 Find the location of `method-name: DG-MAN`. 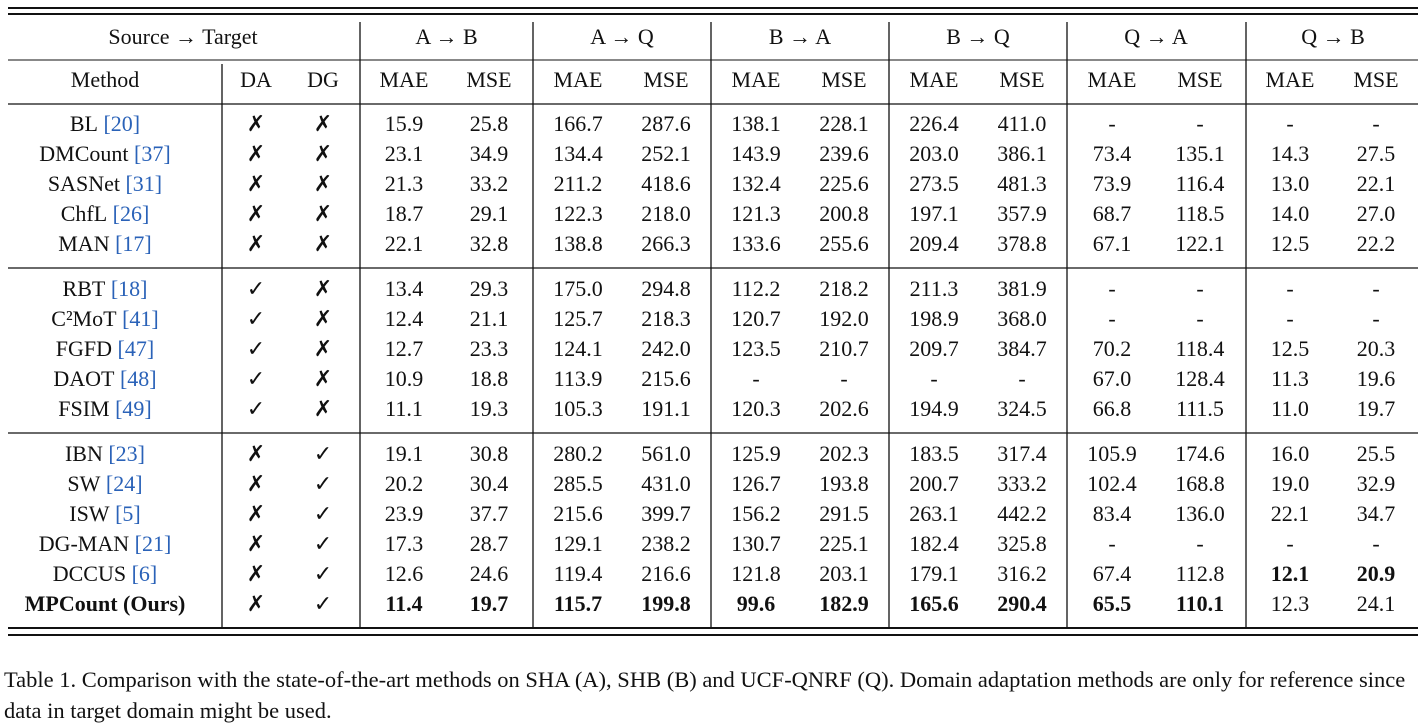

method-name: DG-MAN is located at coordinates (84, 543).